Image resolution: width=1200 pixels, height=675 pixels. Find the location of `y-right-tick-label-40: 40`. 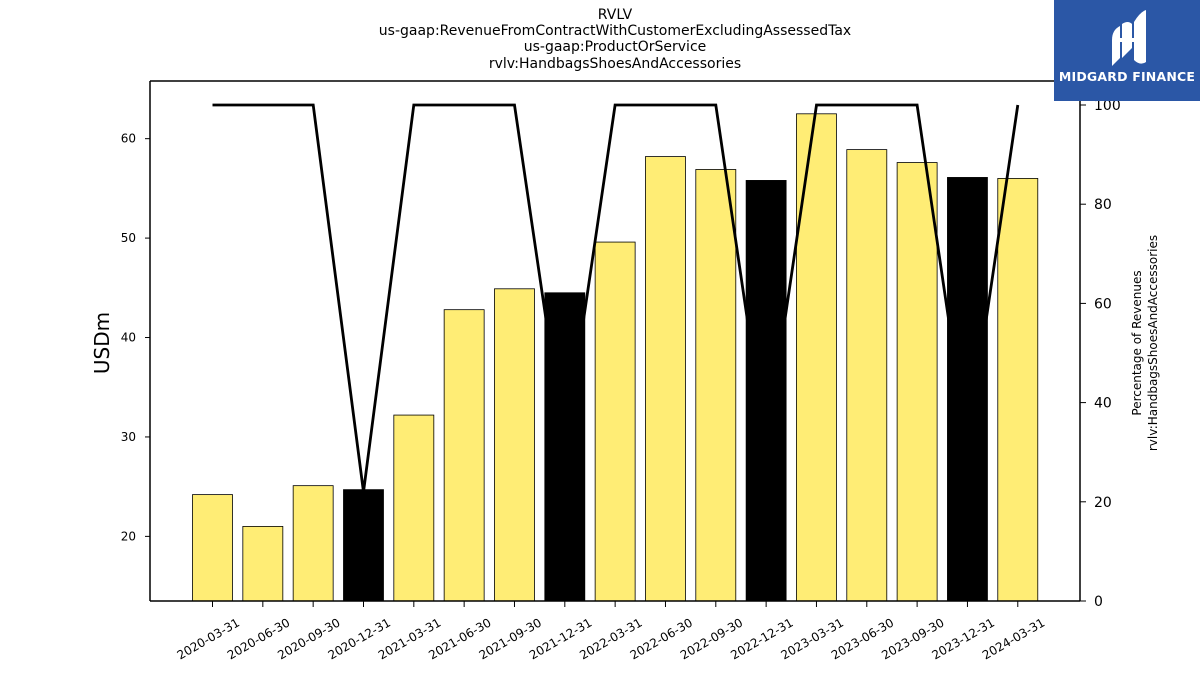

y-right-tick-label-40: 40 is located at coordinates (1103, 404).